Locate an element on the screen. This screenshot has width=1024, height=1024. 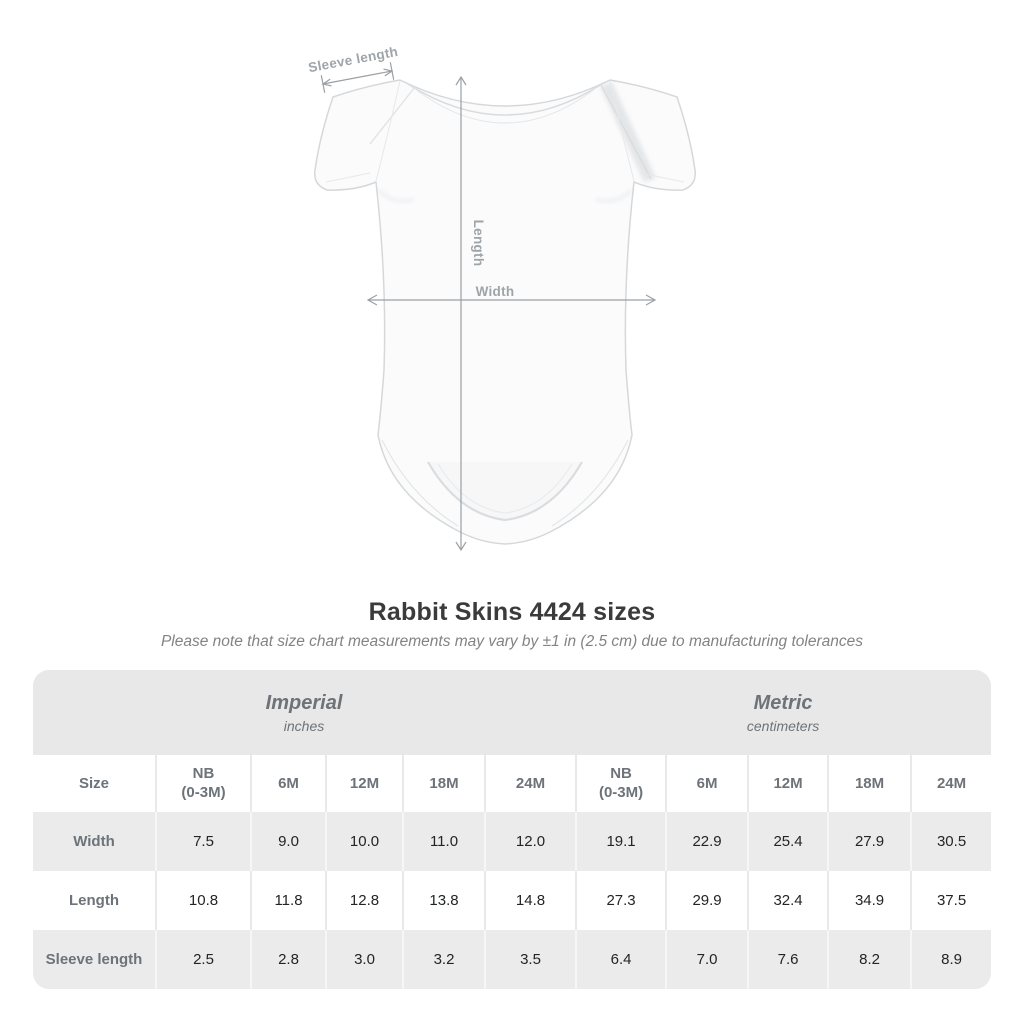
cell: 8.9 is located at coordinates (950, 959).